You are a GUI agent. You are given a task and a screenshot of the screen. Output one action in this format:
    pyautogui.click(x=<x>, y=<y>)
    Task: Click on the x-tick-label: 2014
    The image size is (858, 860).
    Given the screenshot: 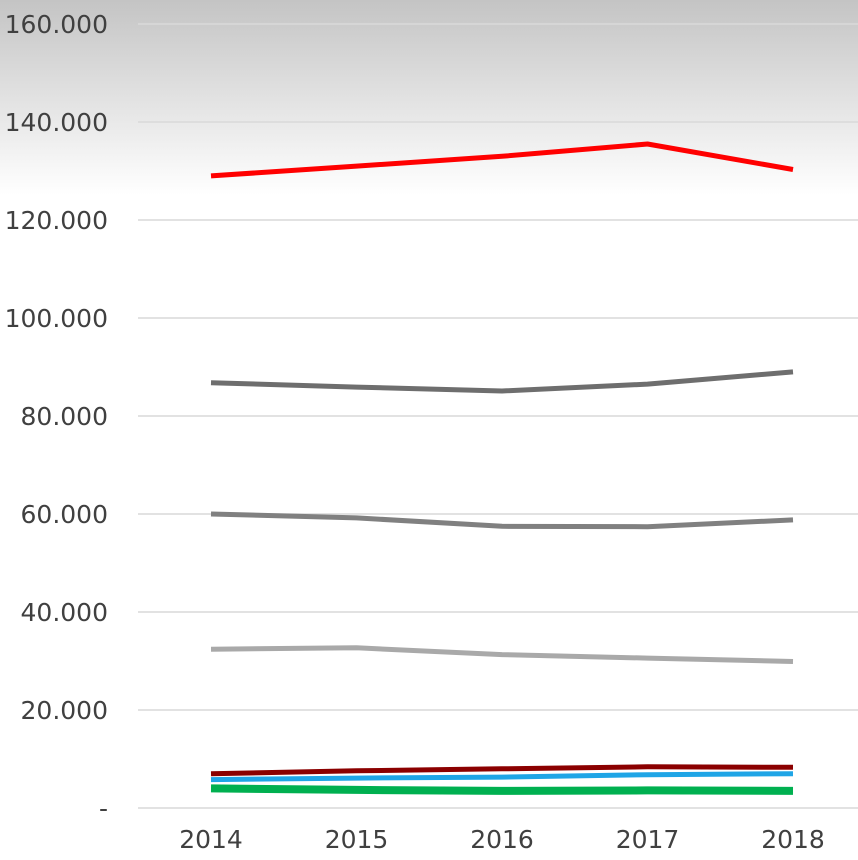 What is the action you would take?
    pyautogui.click(x=211, y=839)
    